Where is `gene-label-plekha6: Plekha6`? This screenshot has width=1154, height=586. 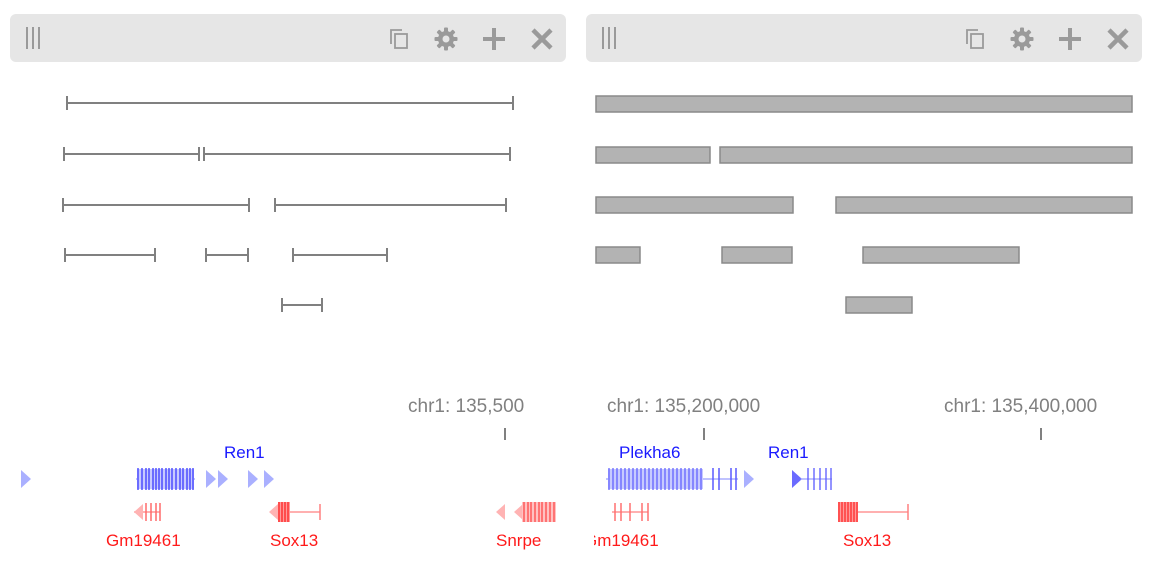
gene-label-plekha6: Plekha6 is located at coordinates (650, 452).